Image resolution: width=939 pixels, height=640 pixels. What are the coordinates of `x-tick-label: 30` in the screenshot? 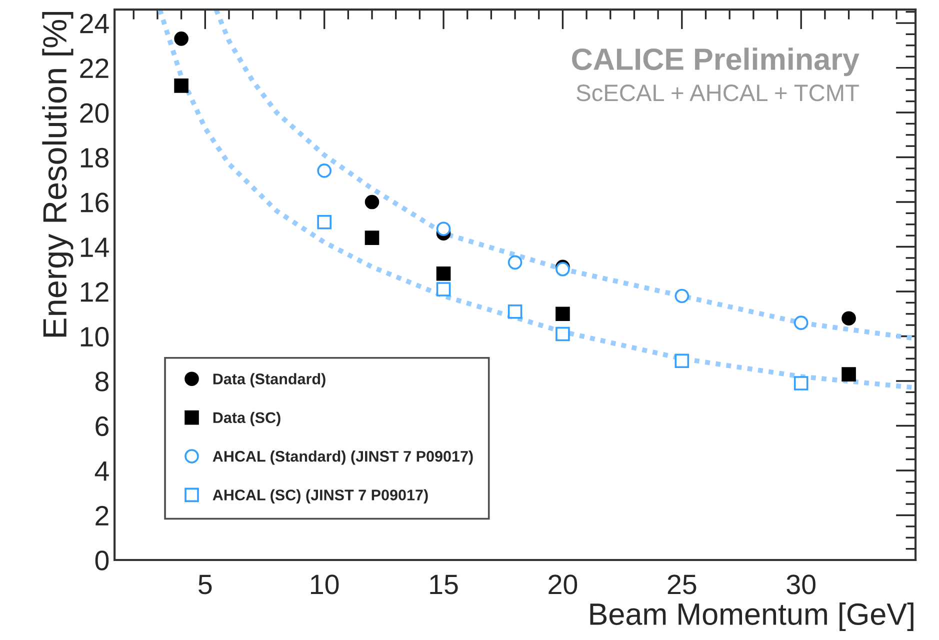 It's located at (801, 584).